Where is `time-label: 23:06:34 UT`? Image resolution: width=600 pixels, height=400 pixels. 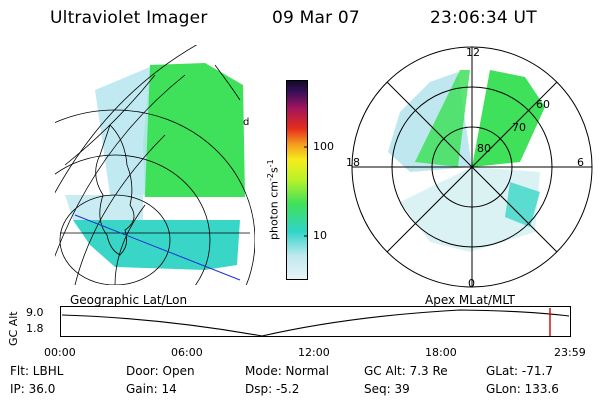
time-label: 23:06:34 UT is located at coordinates (483, 18).